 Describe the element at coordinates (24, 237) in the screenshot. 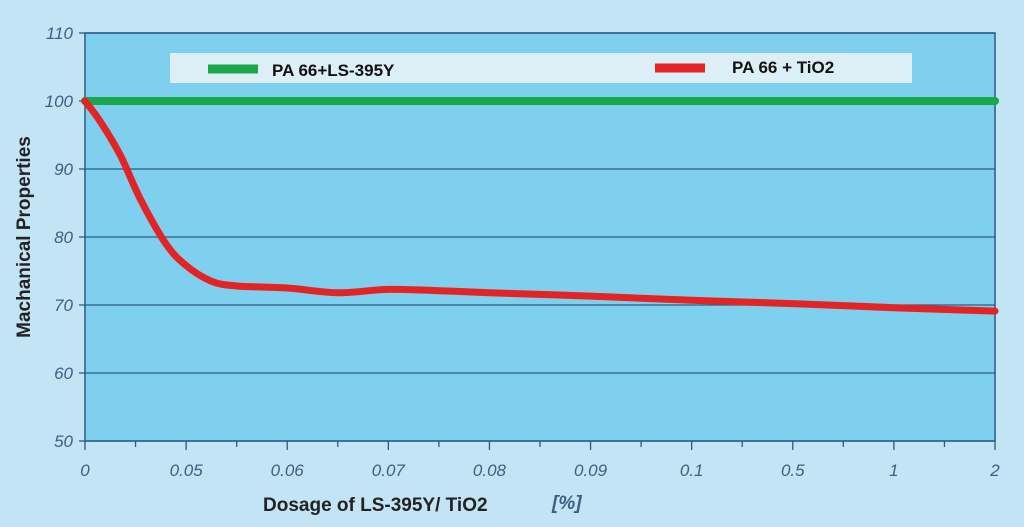

I see `y-axis-title: Machanical Properties` at that location.